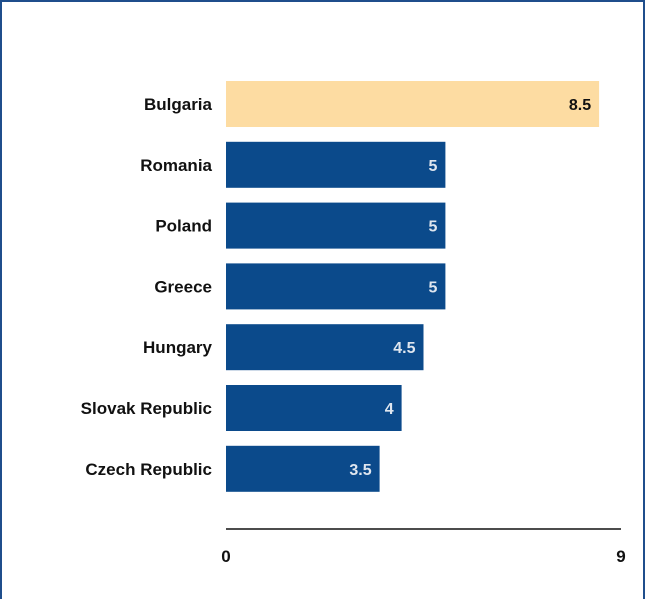 This screenshot has height=601, width=647. I want to click on value-label-greece: 5, so click(432, 287).